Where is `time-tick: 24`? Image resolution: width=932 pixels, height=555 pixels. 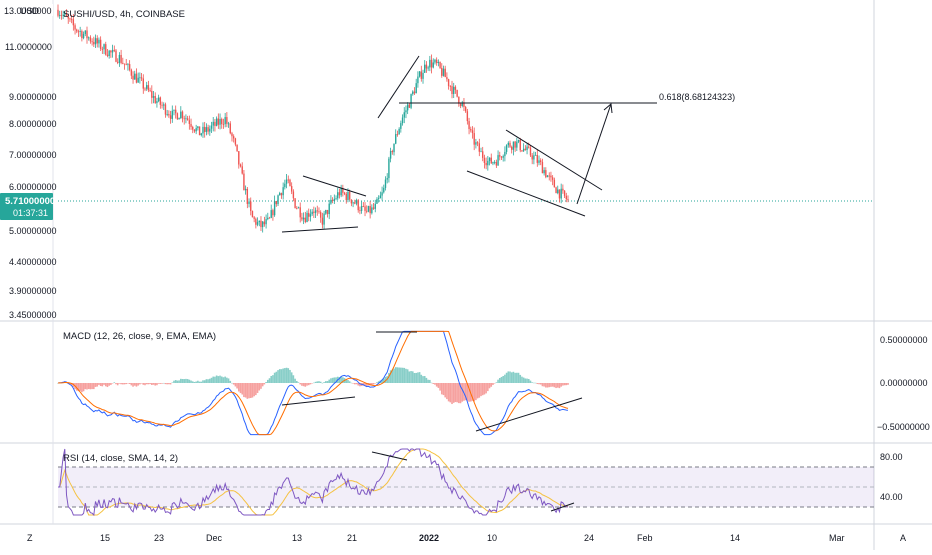
time-tick: 24 is located at coordinates (589, 538).